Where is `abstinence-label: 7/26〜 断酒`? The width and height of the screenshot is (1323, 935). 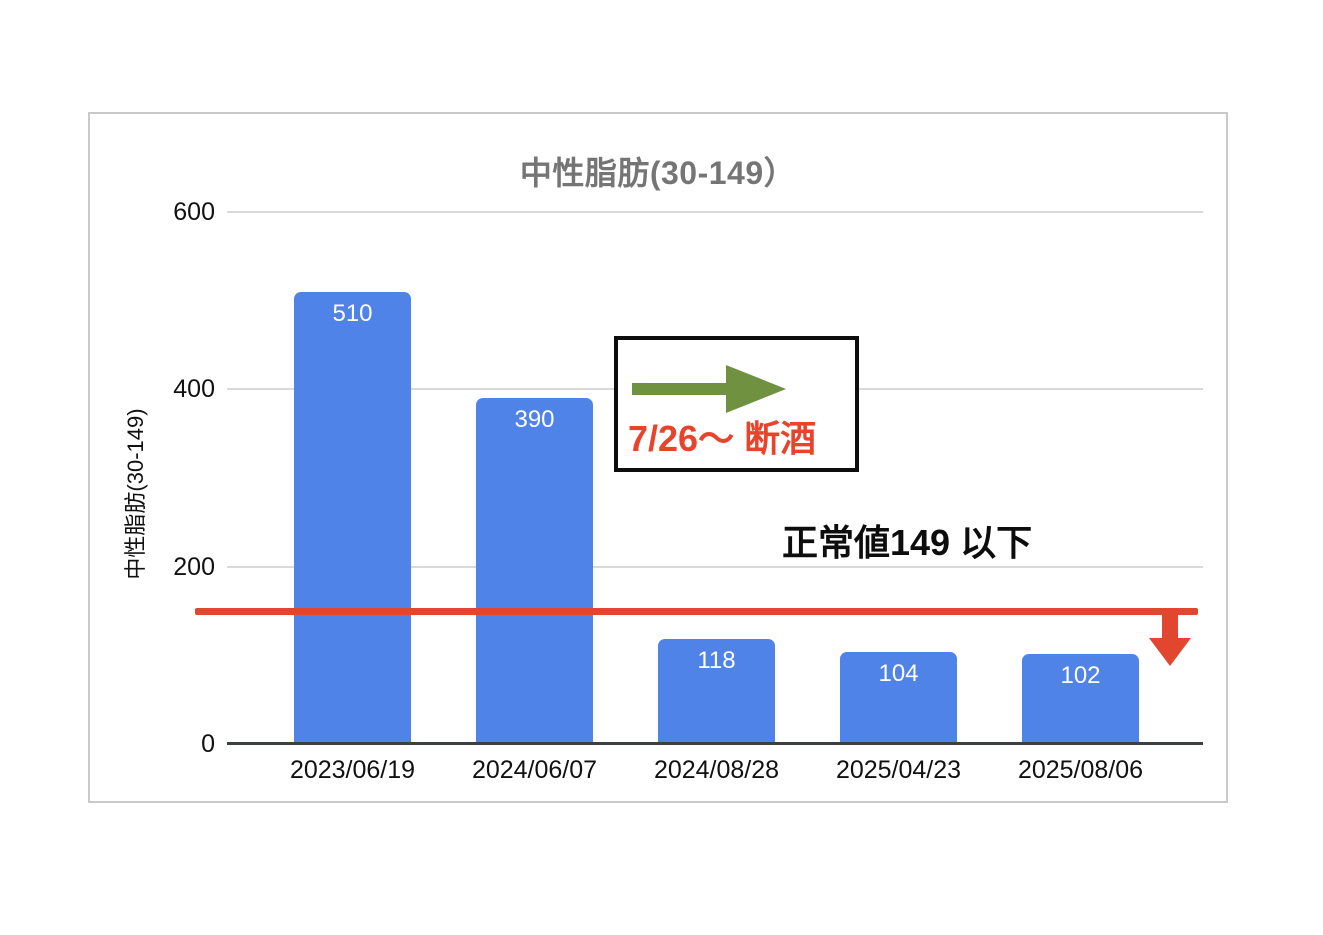
abstinence-label: 7/26〜 断酒 is located at coordinates (722, 438).